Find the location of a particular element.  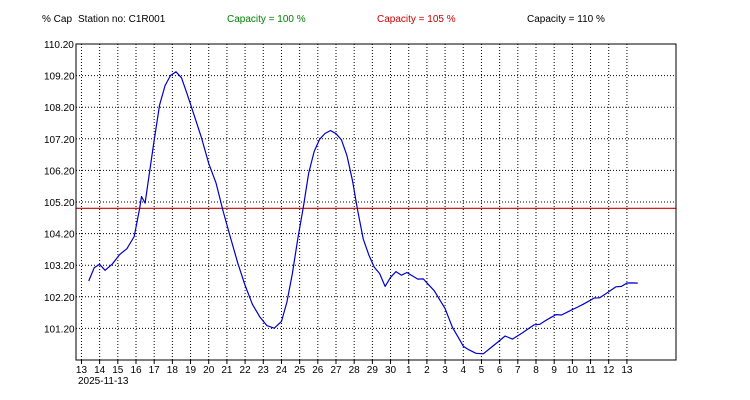

station-label: Station no: C1R001 is located at coordinates (122, 19).